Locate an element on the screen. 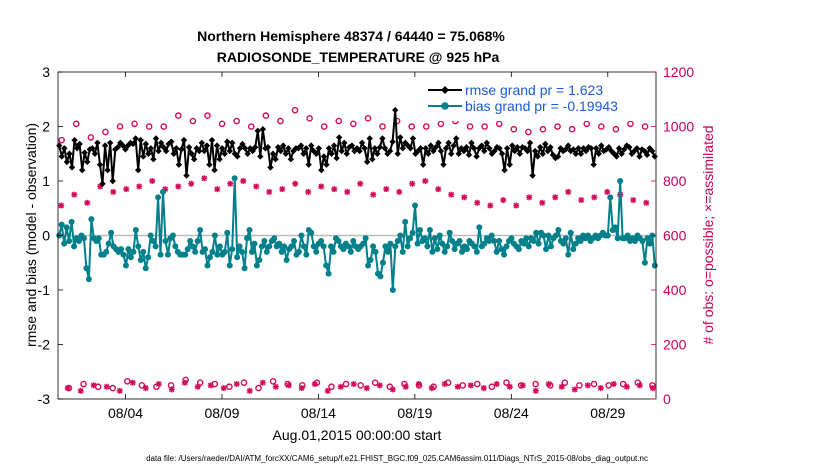  chart-subtitle: RADIOSONDE_TEMPERATURE @ 925 hPa is located at coordinates (358, 57).